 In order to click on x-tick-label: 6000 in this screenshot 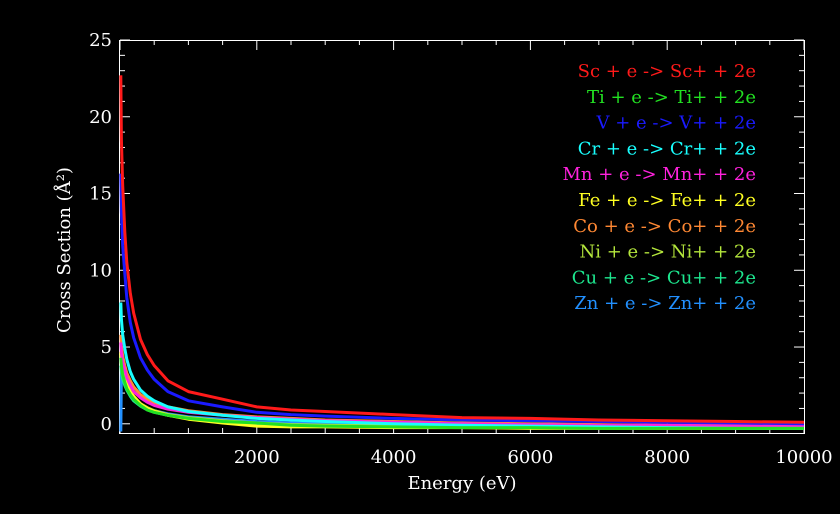, I will do `click(530, 457)`.